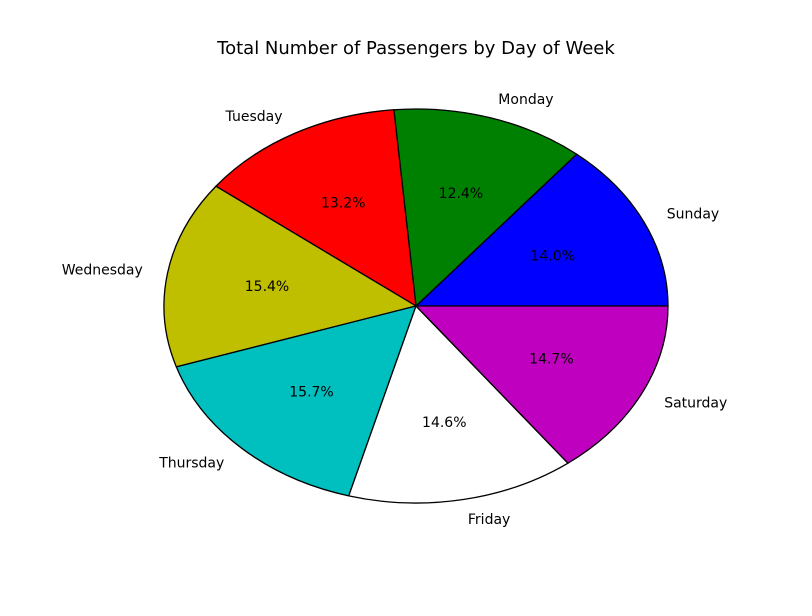 The image size is (812, 616). What do you see at coordinates (267, 287) in the screenshot?
I see `pie-percent-label-wednesday: 15.4%` at bounding box center [267, 287].